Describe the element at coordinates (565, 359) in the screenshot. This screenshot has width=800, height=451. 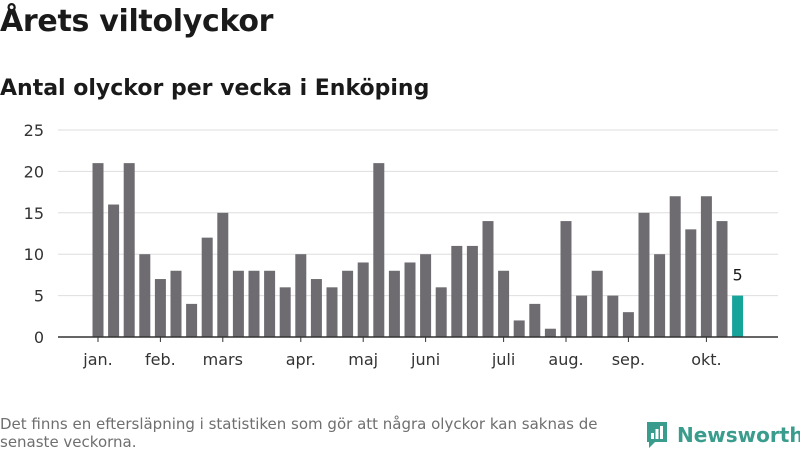
I see `x-tick-label: aug.` at that location.